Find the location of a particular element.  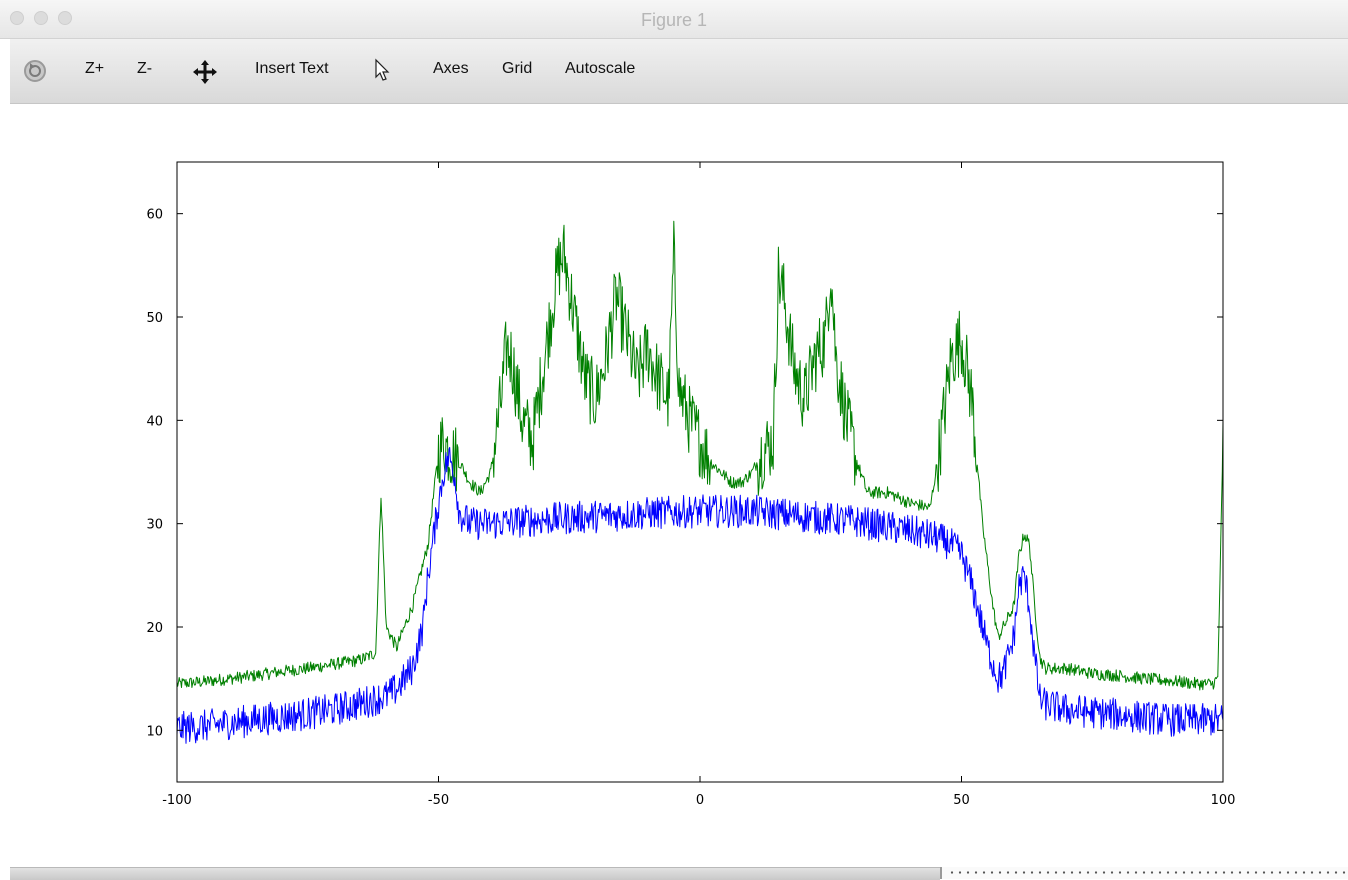

autoscale-button: Autoscale is located at coordinates (600, 68).